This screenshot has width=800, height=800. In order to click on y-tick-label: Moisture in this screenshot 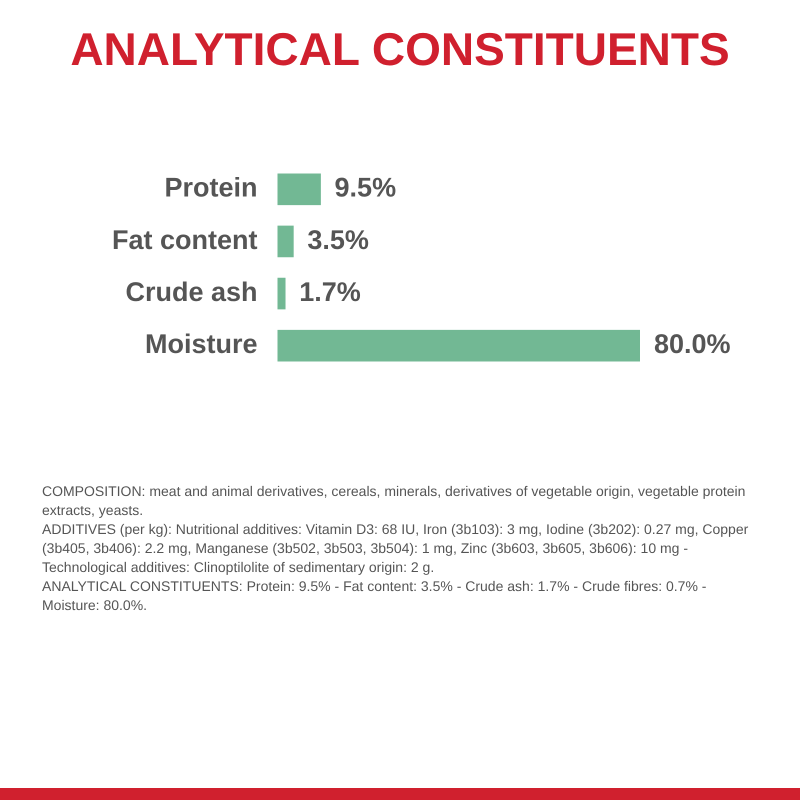, I will do `click(201, 344)`.